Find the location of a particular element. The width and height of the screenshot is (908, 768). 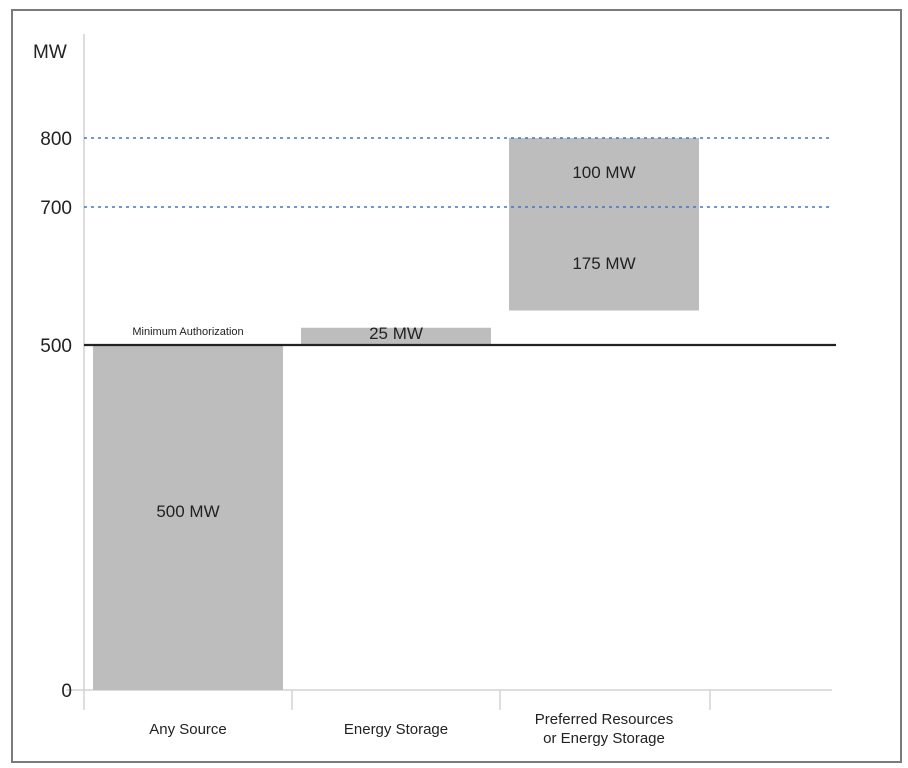

bar-2-value-label: 25 MW is located at coordinates (396, 333).